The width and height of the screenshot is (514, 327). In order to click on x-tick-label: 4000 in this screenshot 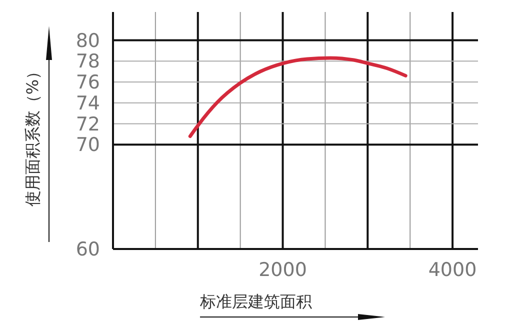, I will do `click(452, 270)`.